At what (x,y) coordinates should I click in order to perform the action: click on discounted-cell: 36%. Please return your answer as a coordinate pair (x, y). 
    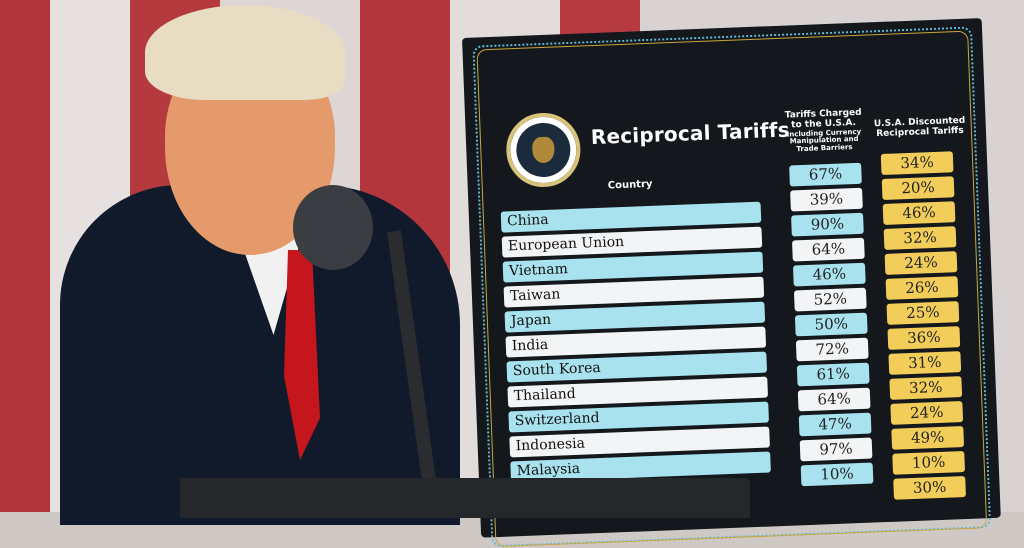
    Looking at the image, I should click on (924, 338).